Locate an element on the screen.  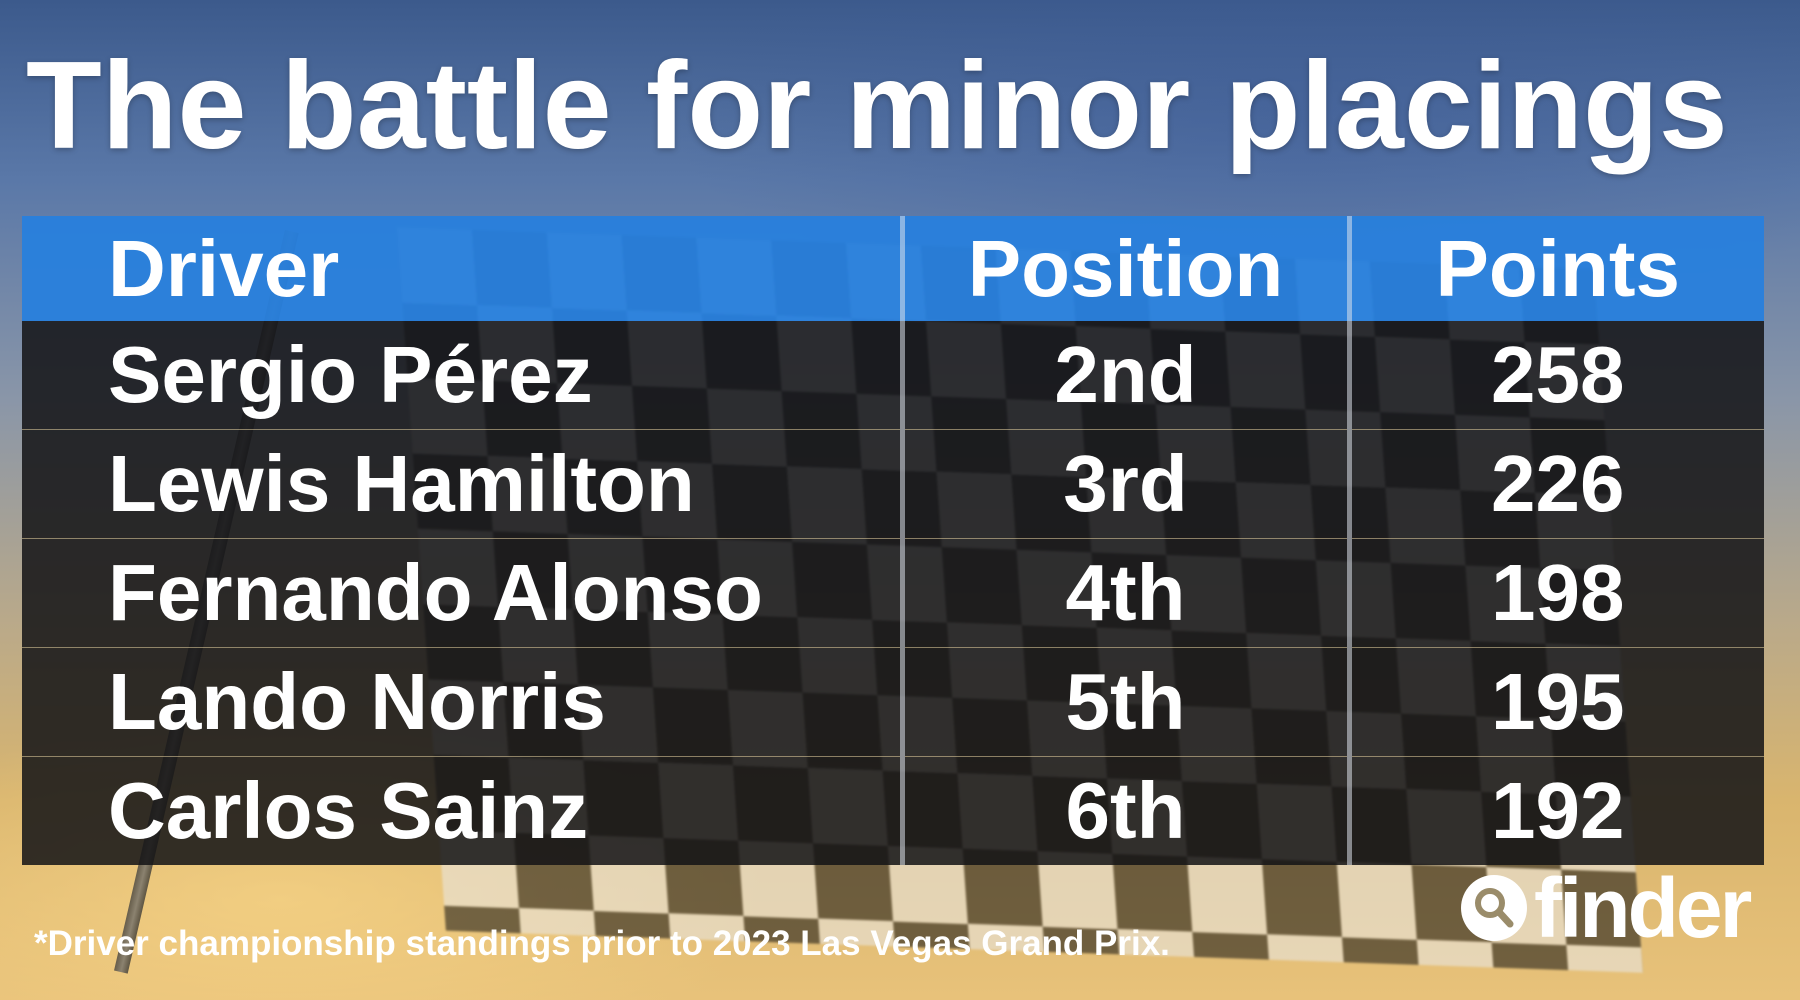
position-cell: 3rd is located at coordinates (1124, 484).